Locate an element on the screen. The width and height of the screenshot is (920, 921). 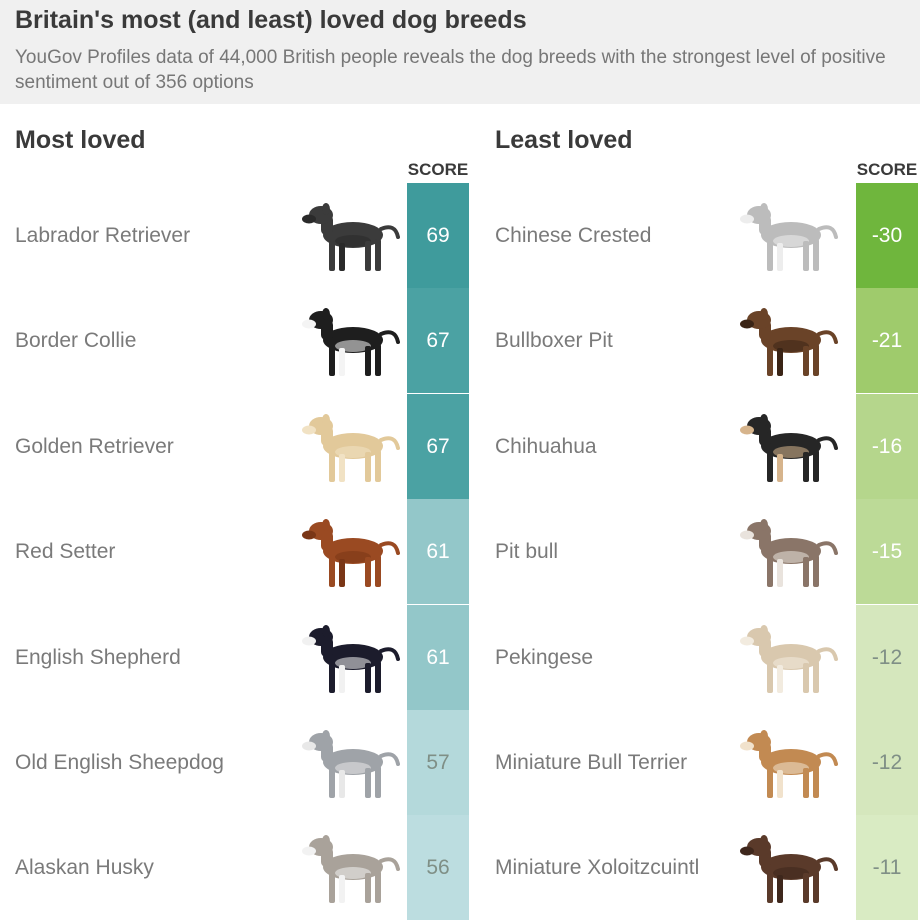
breed-label: Labrador Retriever is located at coordinates (103, 235).